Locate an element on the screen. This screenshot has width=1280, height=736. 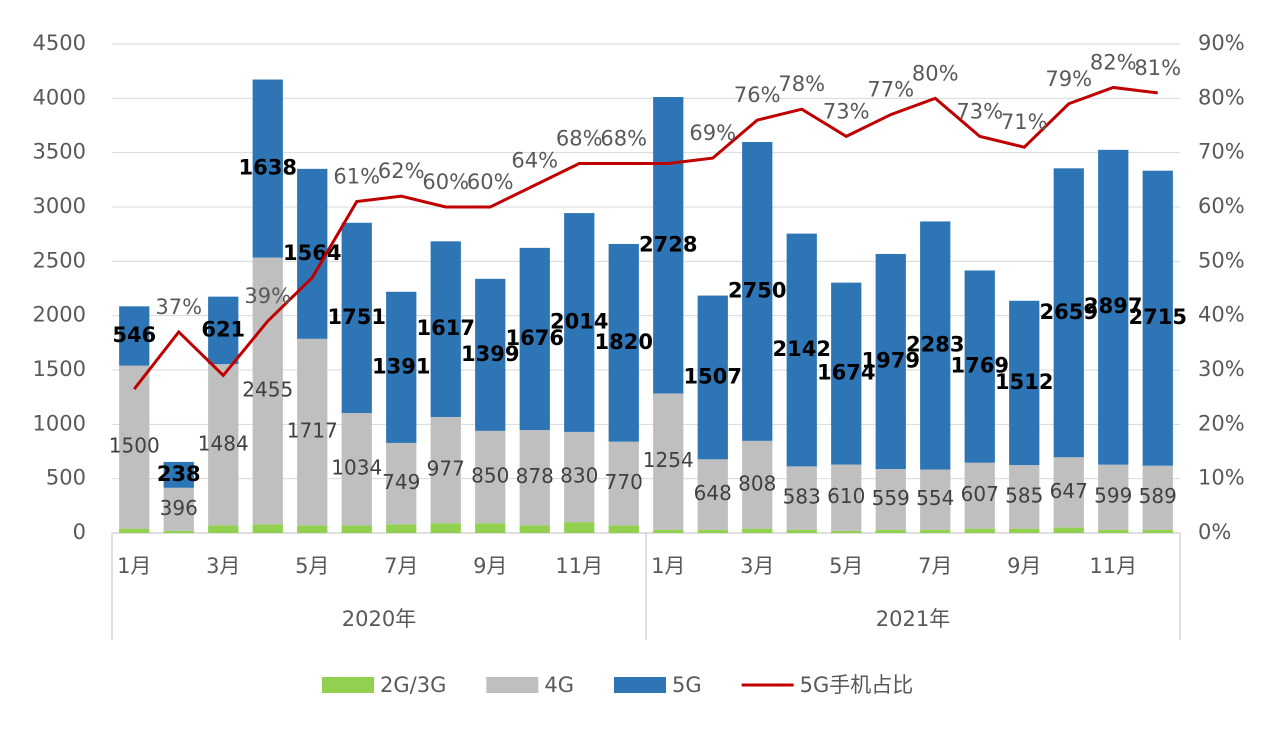
data-label: 1638 is located at coordinates (268, 168).